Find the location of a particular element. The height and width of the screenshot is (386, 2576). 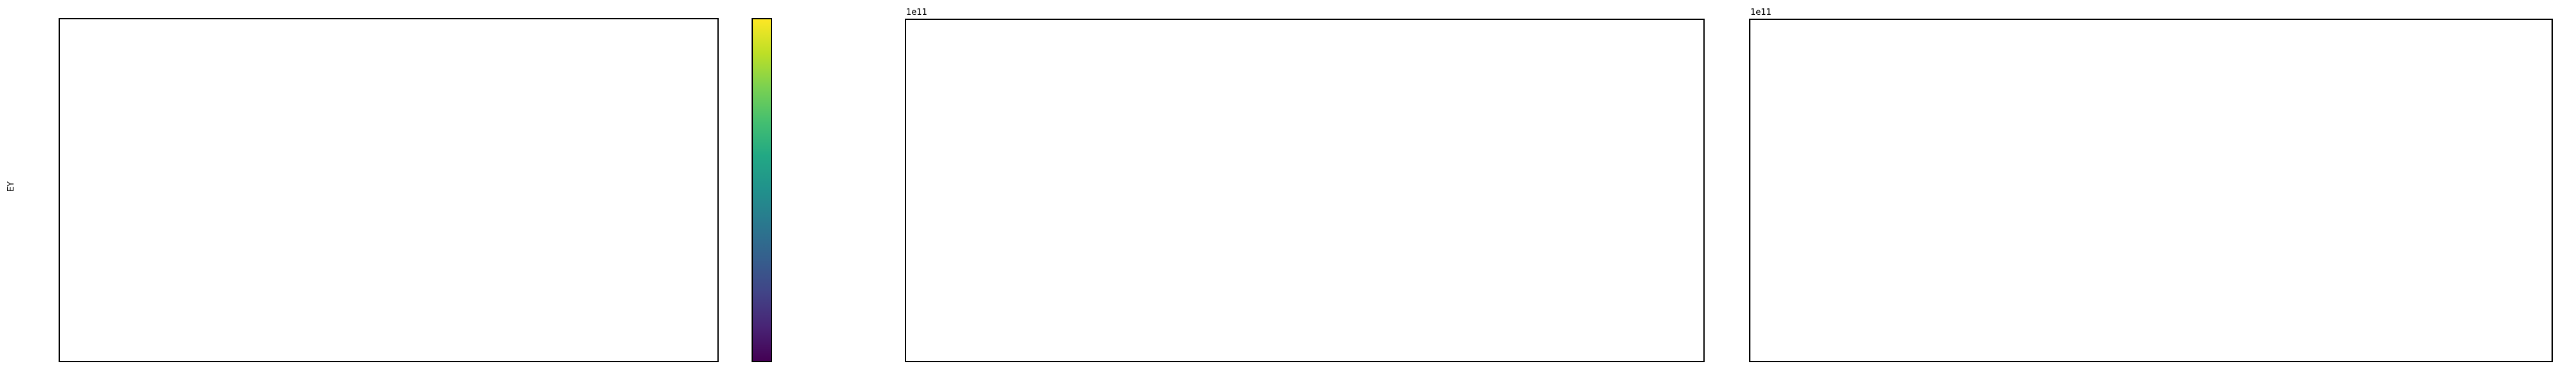

heatmap-ylabel: EY is located at coordinates (11, 186).